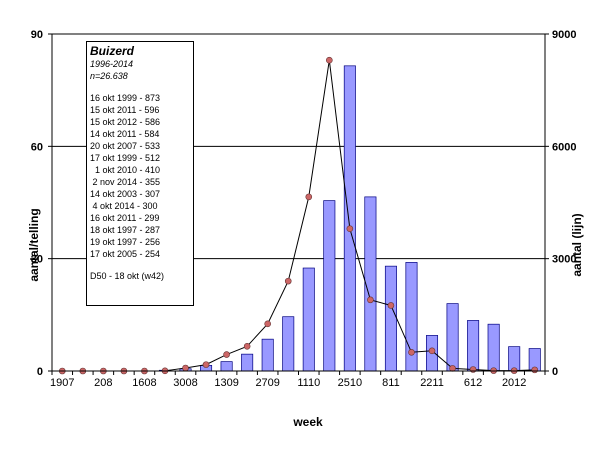  Describe the element at coordinates (577, 244) in the screenshot. I see `right-axis-title: aantal (lijn)` at that location.